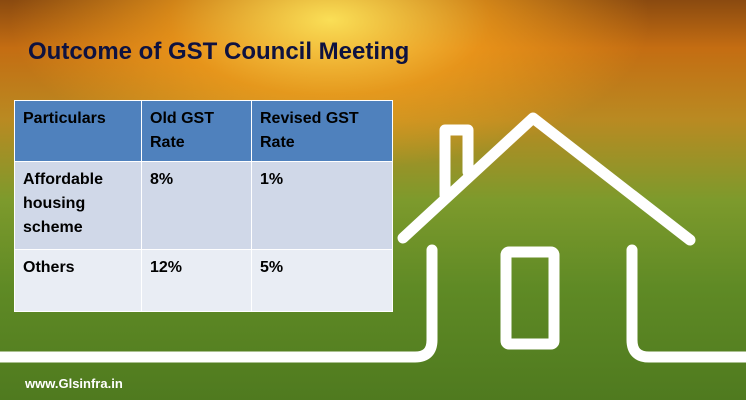 The image size is (746, 400). What do you see at coordinates (78, 131) in the screenshot?
I see `header-cell: Particulars` at bounding box center [78, 131].